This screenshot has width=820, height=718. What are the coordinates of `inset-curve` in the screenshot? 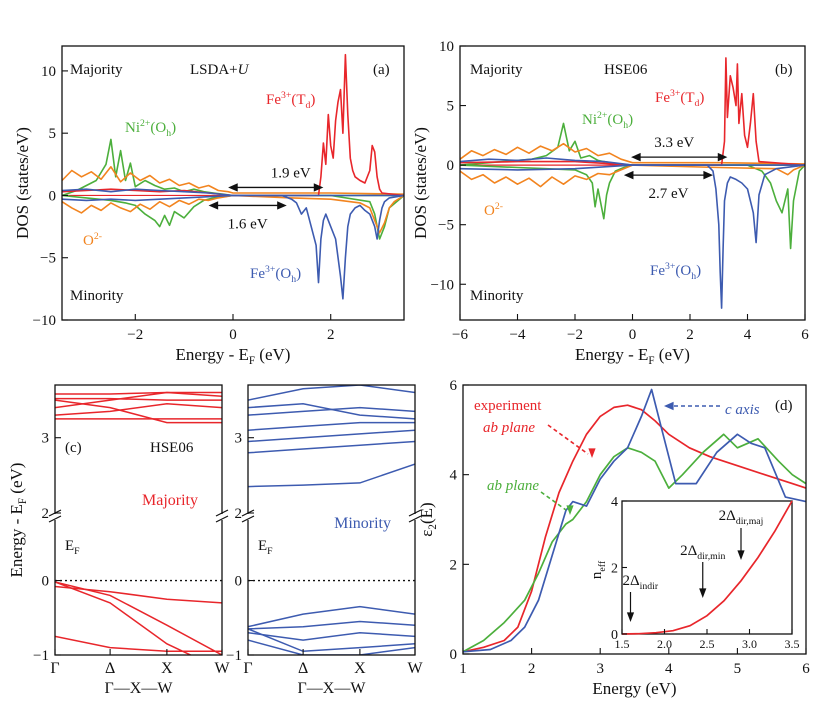 It's located at (707, 567).